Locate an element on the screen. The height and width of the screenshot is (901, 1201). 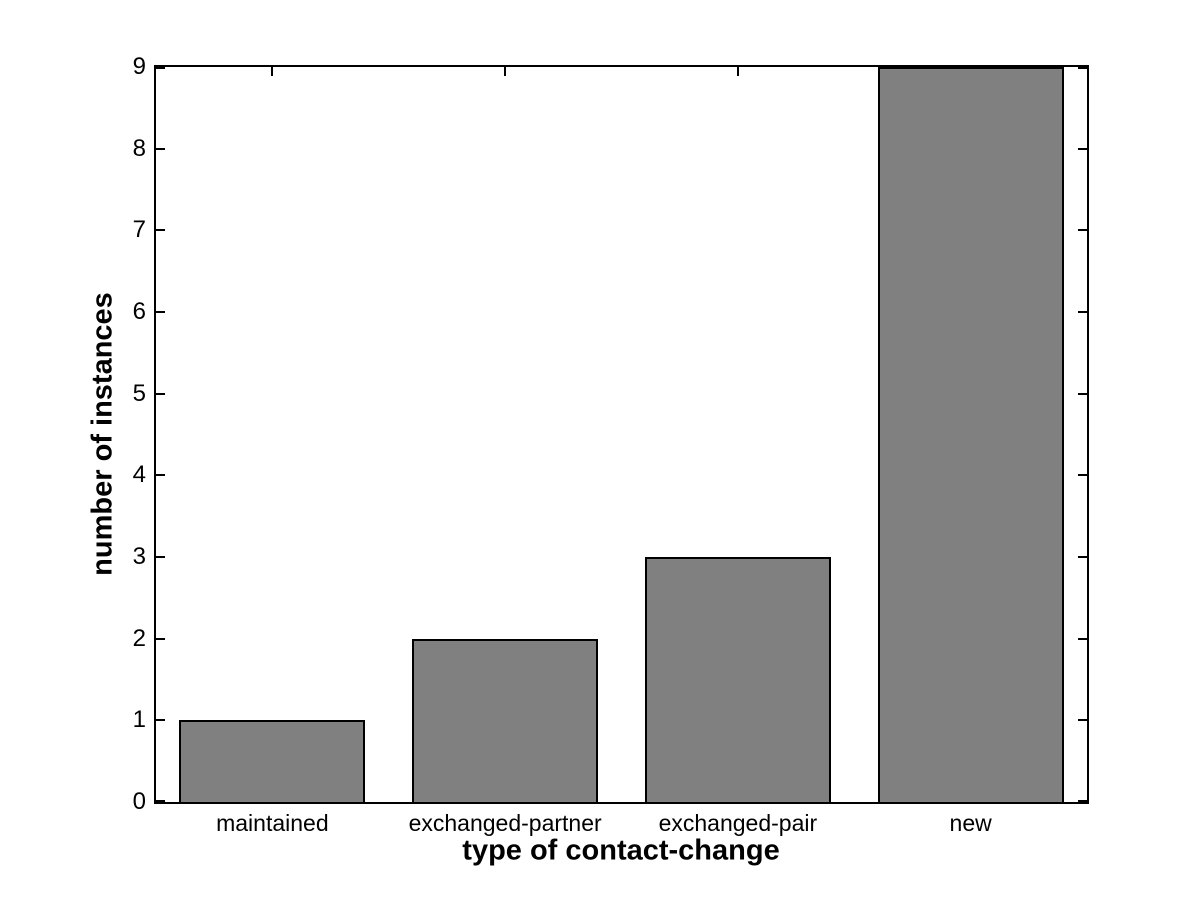
y-tick-label: 0 is located at coordinates (139, 801).